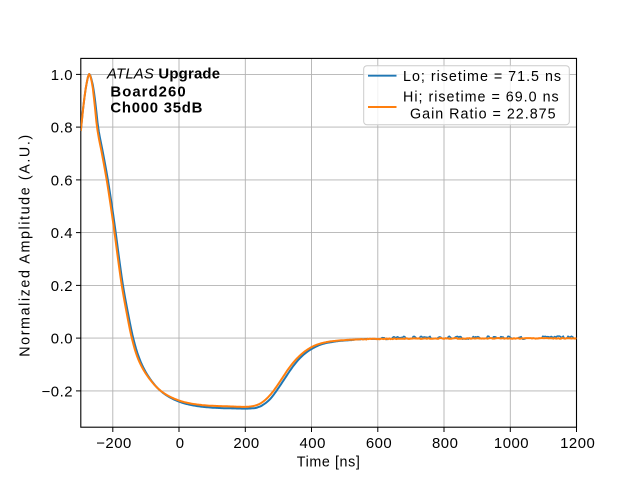 Image resolution: width=640 pixels, height=485 pixels. Describe the element at coordinates (481, 97) in the screenshot. I see `svg-text: Hi; risetime = 69.0 ns` at that location.